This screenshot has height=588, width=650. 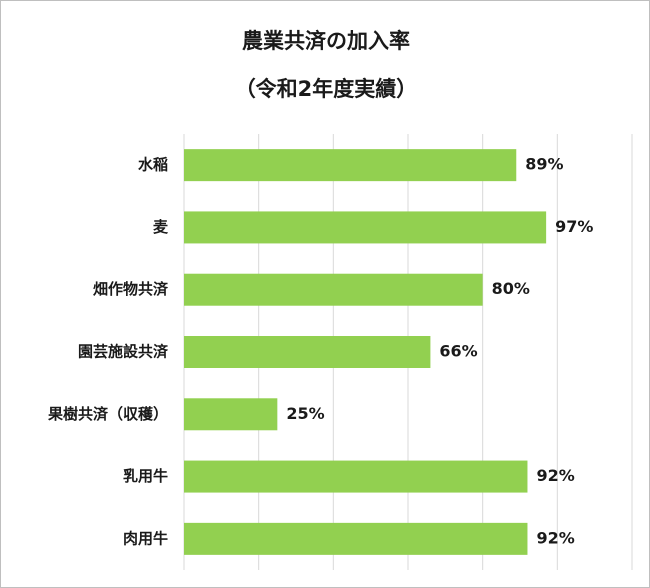 I want to click on chart-subtitle: （令和2年度実績）, so click(x=326, y=89).